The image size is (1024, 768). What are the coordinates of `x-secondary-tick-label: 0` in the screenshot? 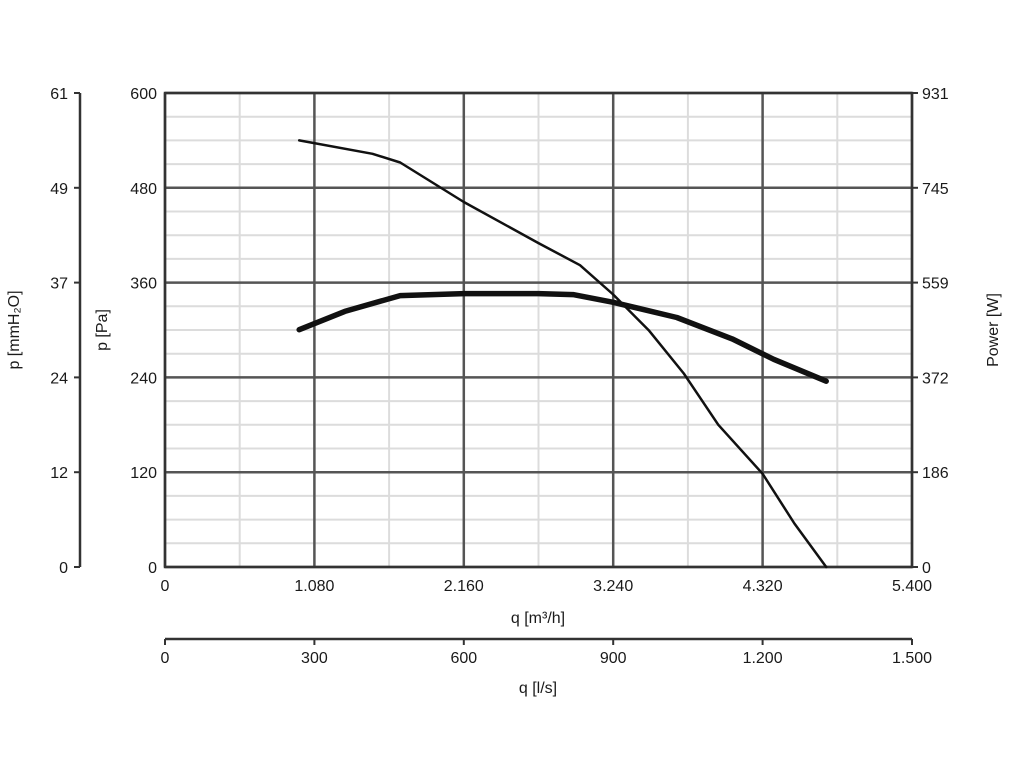 It's located at (165, 658).